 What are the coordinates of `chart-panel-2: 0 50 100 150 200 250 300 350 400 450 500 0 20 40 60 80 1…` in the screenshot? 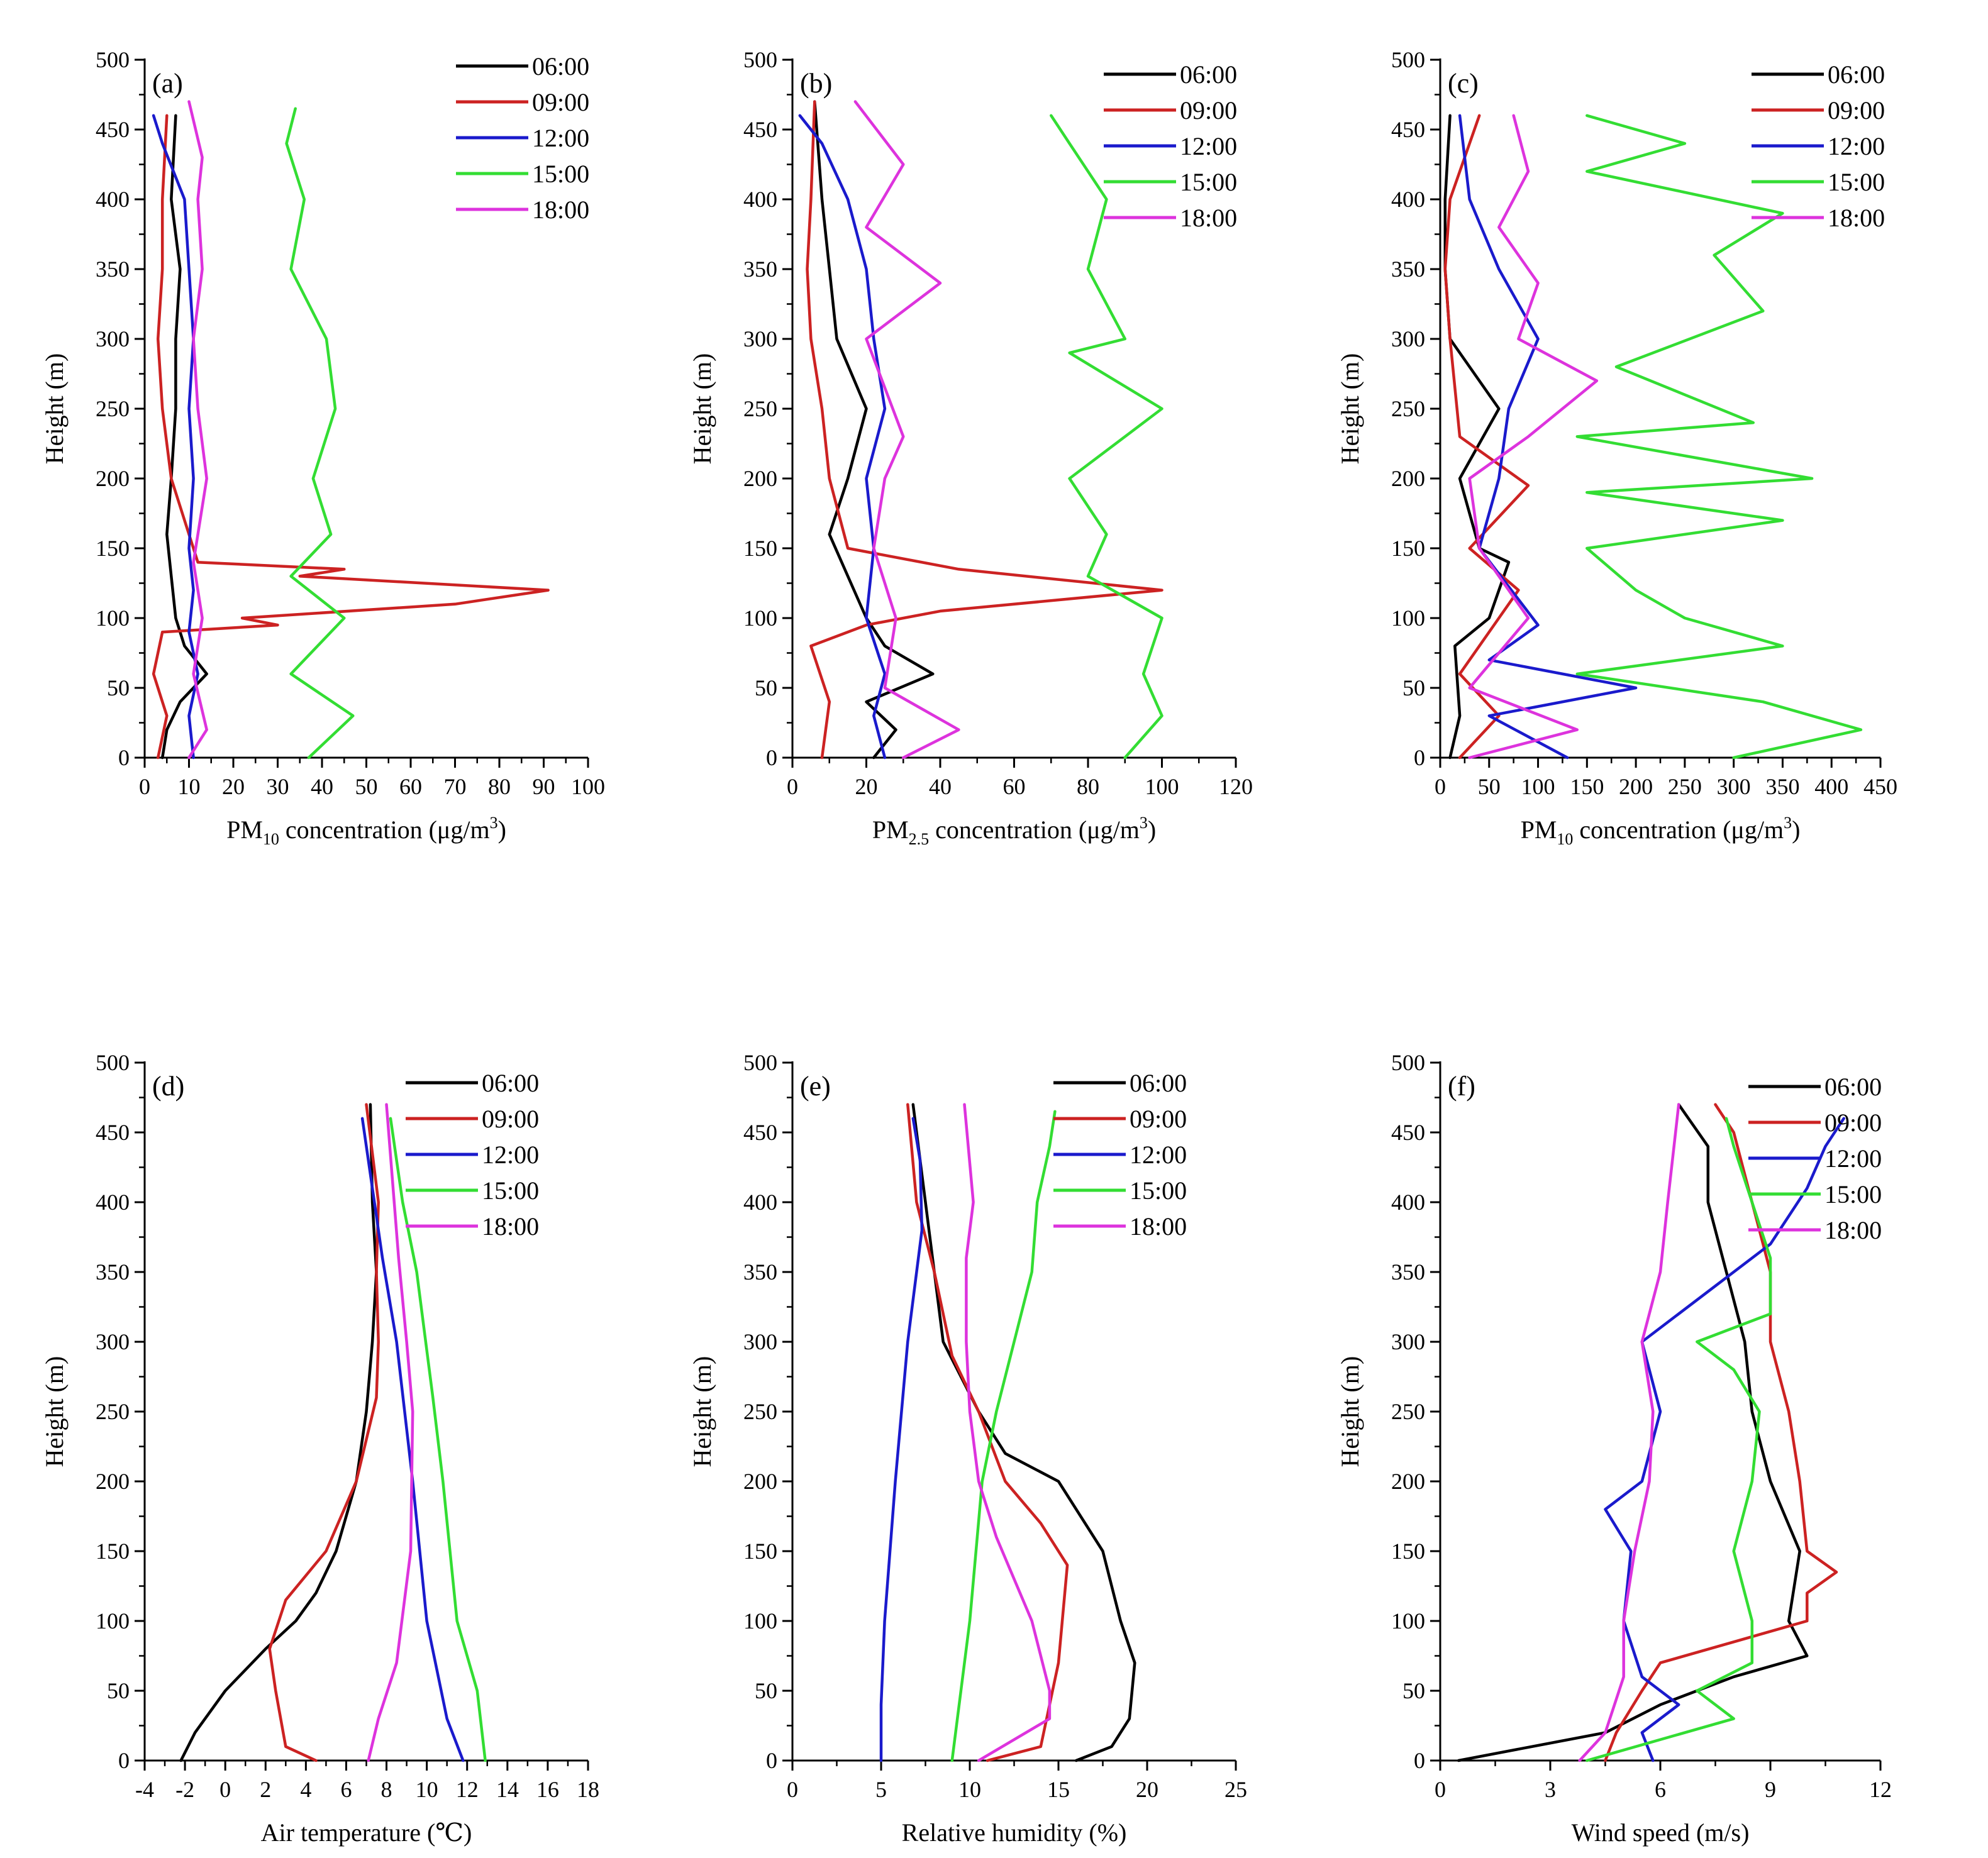 It's located at (970, 447).